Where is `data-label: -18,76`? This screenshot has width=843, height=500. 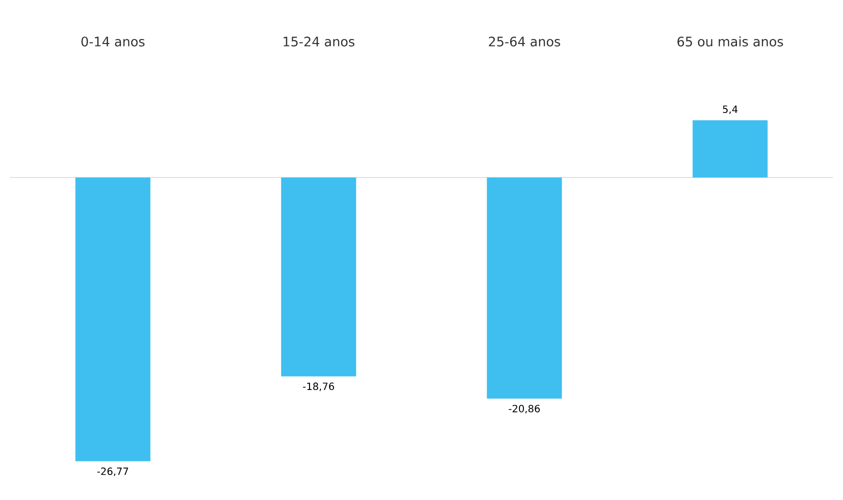 data-label: -18,76 is located at coordinates (318, 387).